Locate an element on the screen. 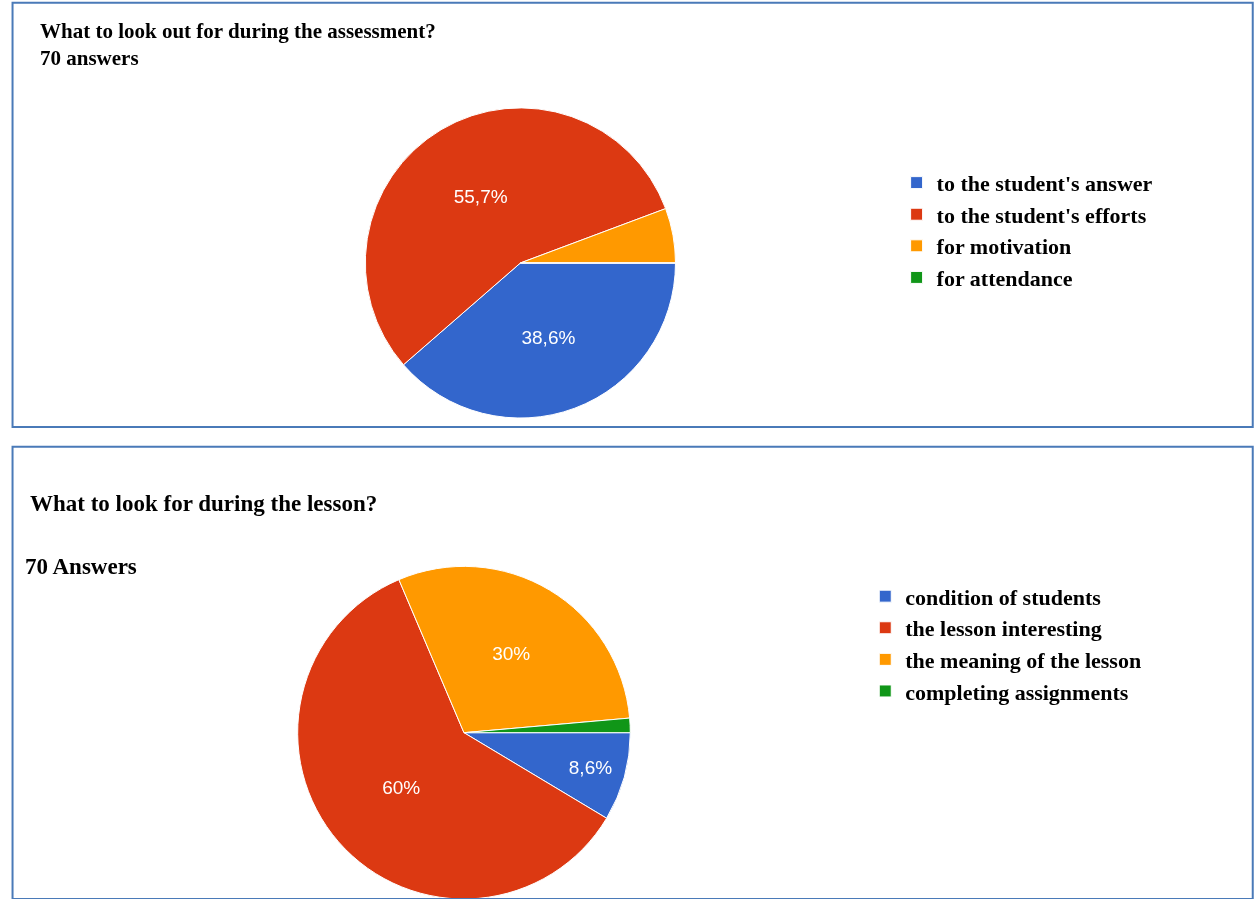 This screenshot has height=899, width=1254. data-label: 8,6% is located at coordinates (590, 768).